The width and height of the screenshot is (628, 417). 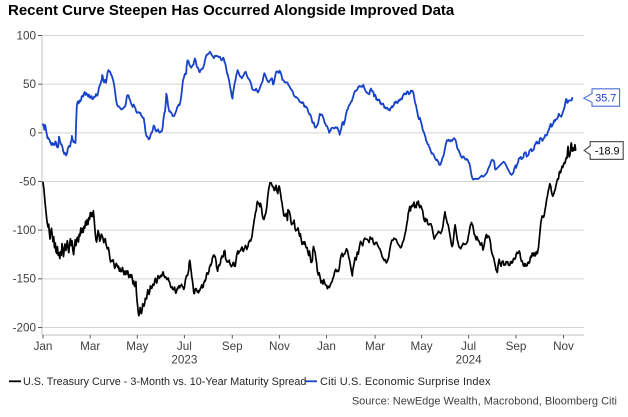 What do you see at coordinates (605, 99) in the screenshot?
I see `svg-text: 35.7` at bounding box center [605, 99].